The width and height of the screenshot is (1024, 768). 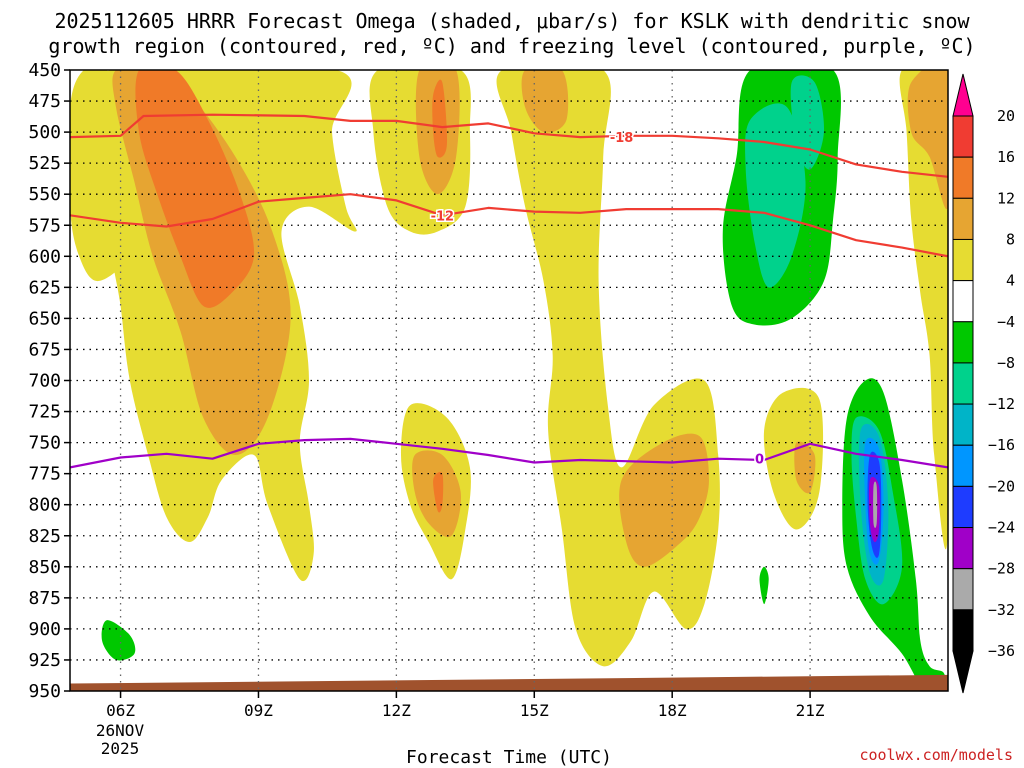 I want to click on colorbar-label-11: −28, so click(x=1001, y=569).